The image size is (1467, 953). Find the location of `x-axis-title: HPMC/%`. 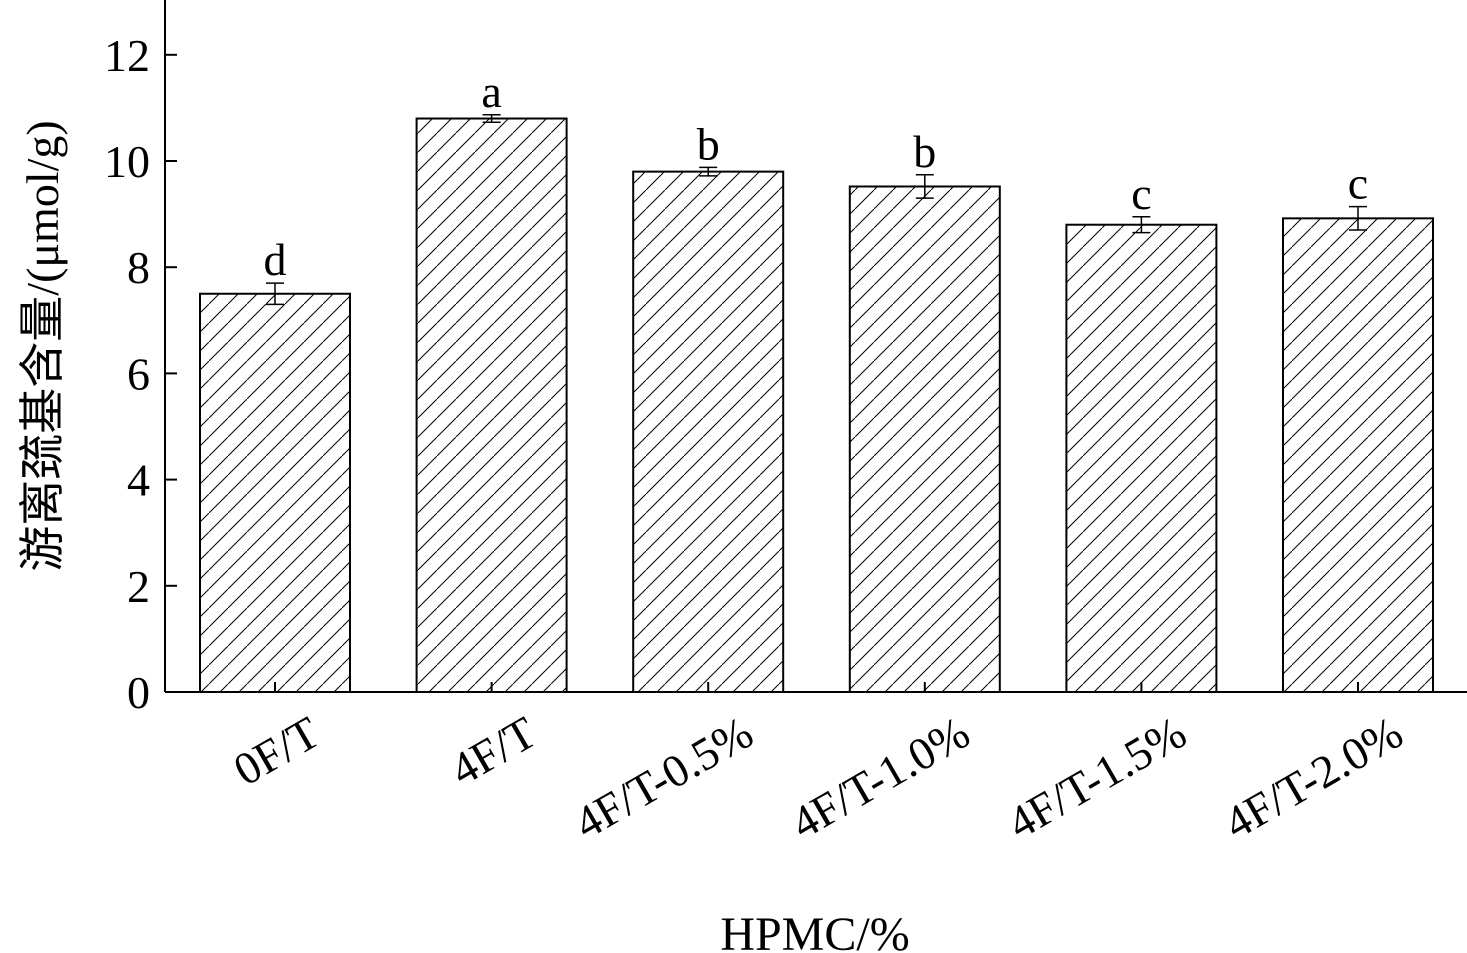

x-axis-title: HPMC/% is located at coordinates (814, 930).